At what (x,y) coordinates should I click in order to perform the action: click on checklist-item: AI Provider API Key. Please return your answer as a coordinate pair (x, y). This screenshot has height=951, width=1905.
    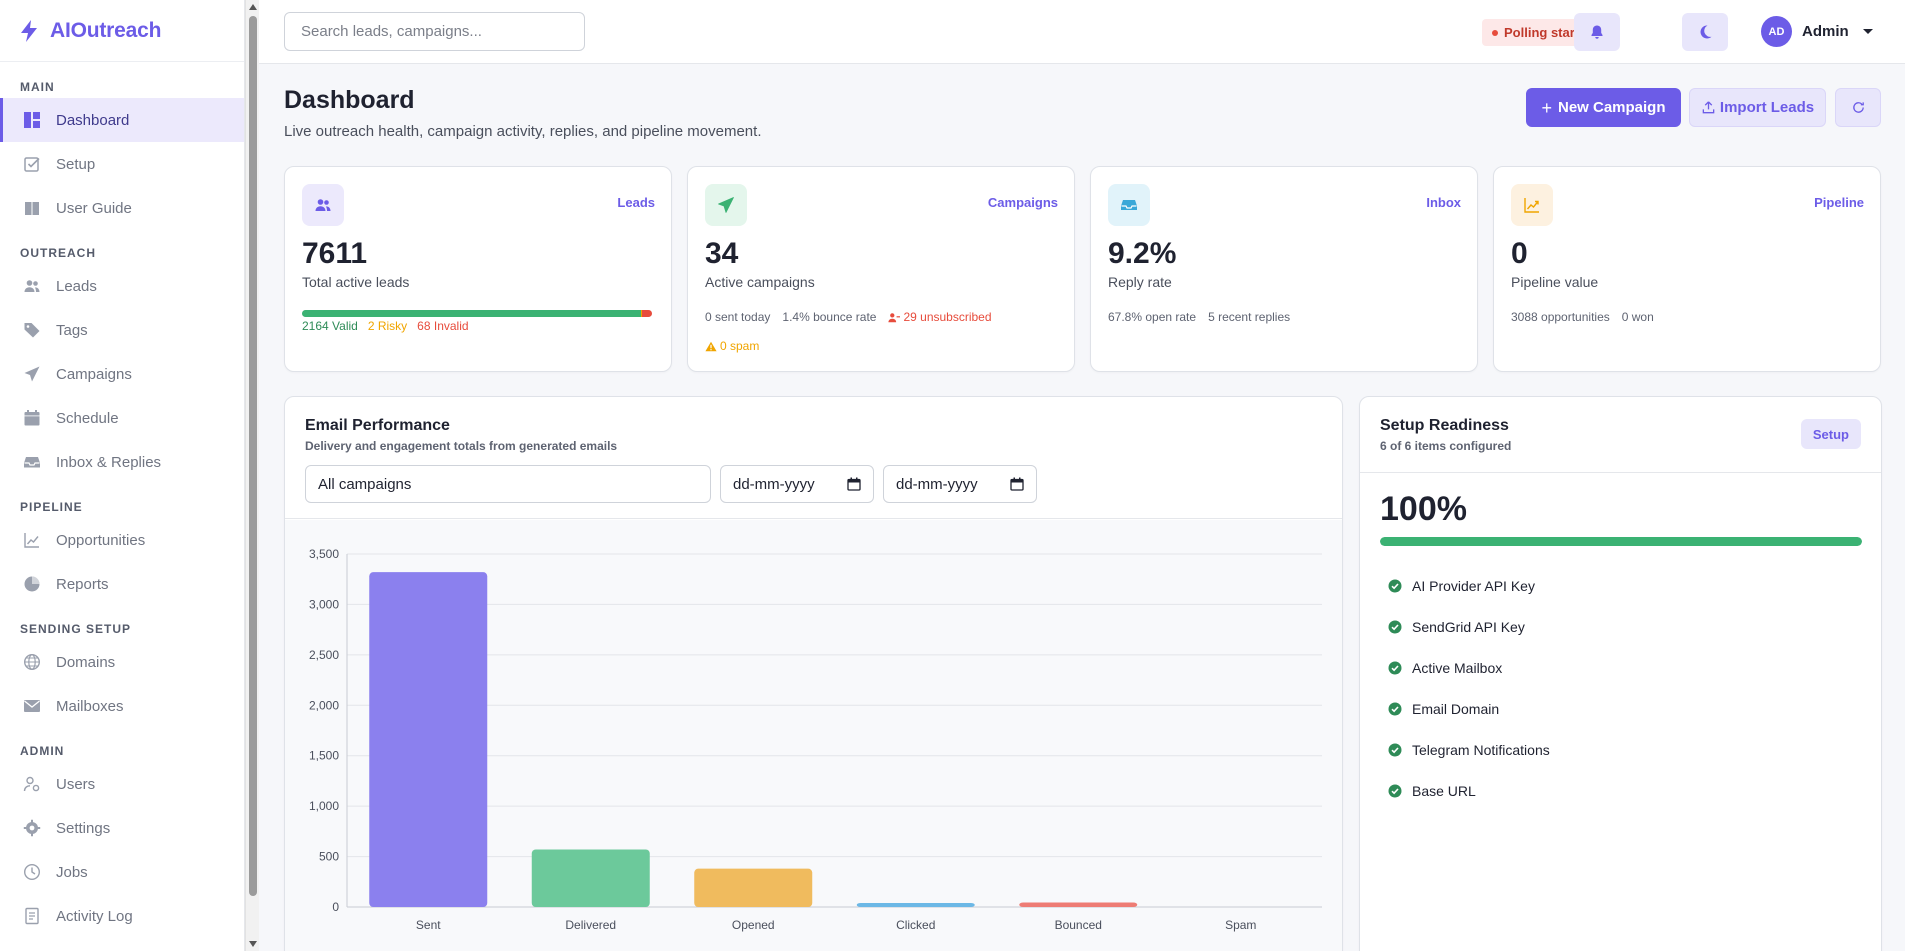
    Looking at the image, I should click on (1469, 585).